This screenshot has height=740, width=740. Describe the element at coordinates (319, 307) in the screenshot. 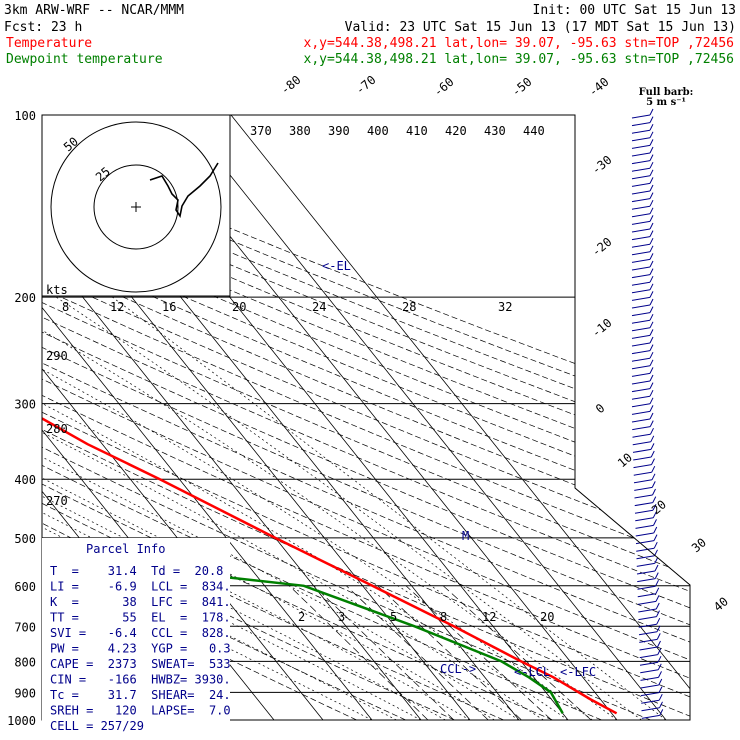

I see `hodo-speed-label: 24` at that location.